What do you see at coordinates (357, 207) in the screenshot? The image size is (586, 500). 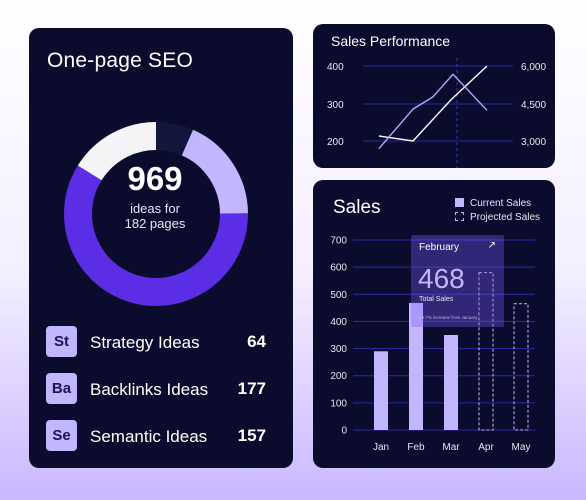 I see `sales-title: Sales` at bounding box center [357, 207].